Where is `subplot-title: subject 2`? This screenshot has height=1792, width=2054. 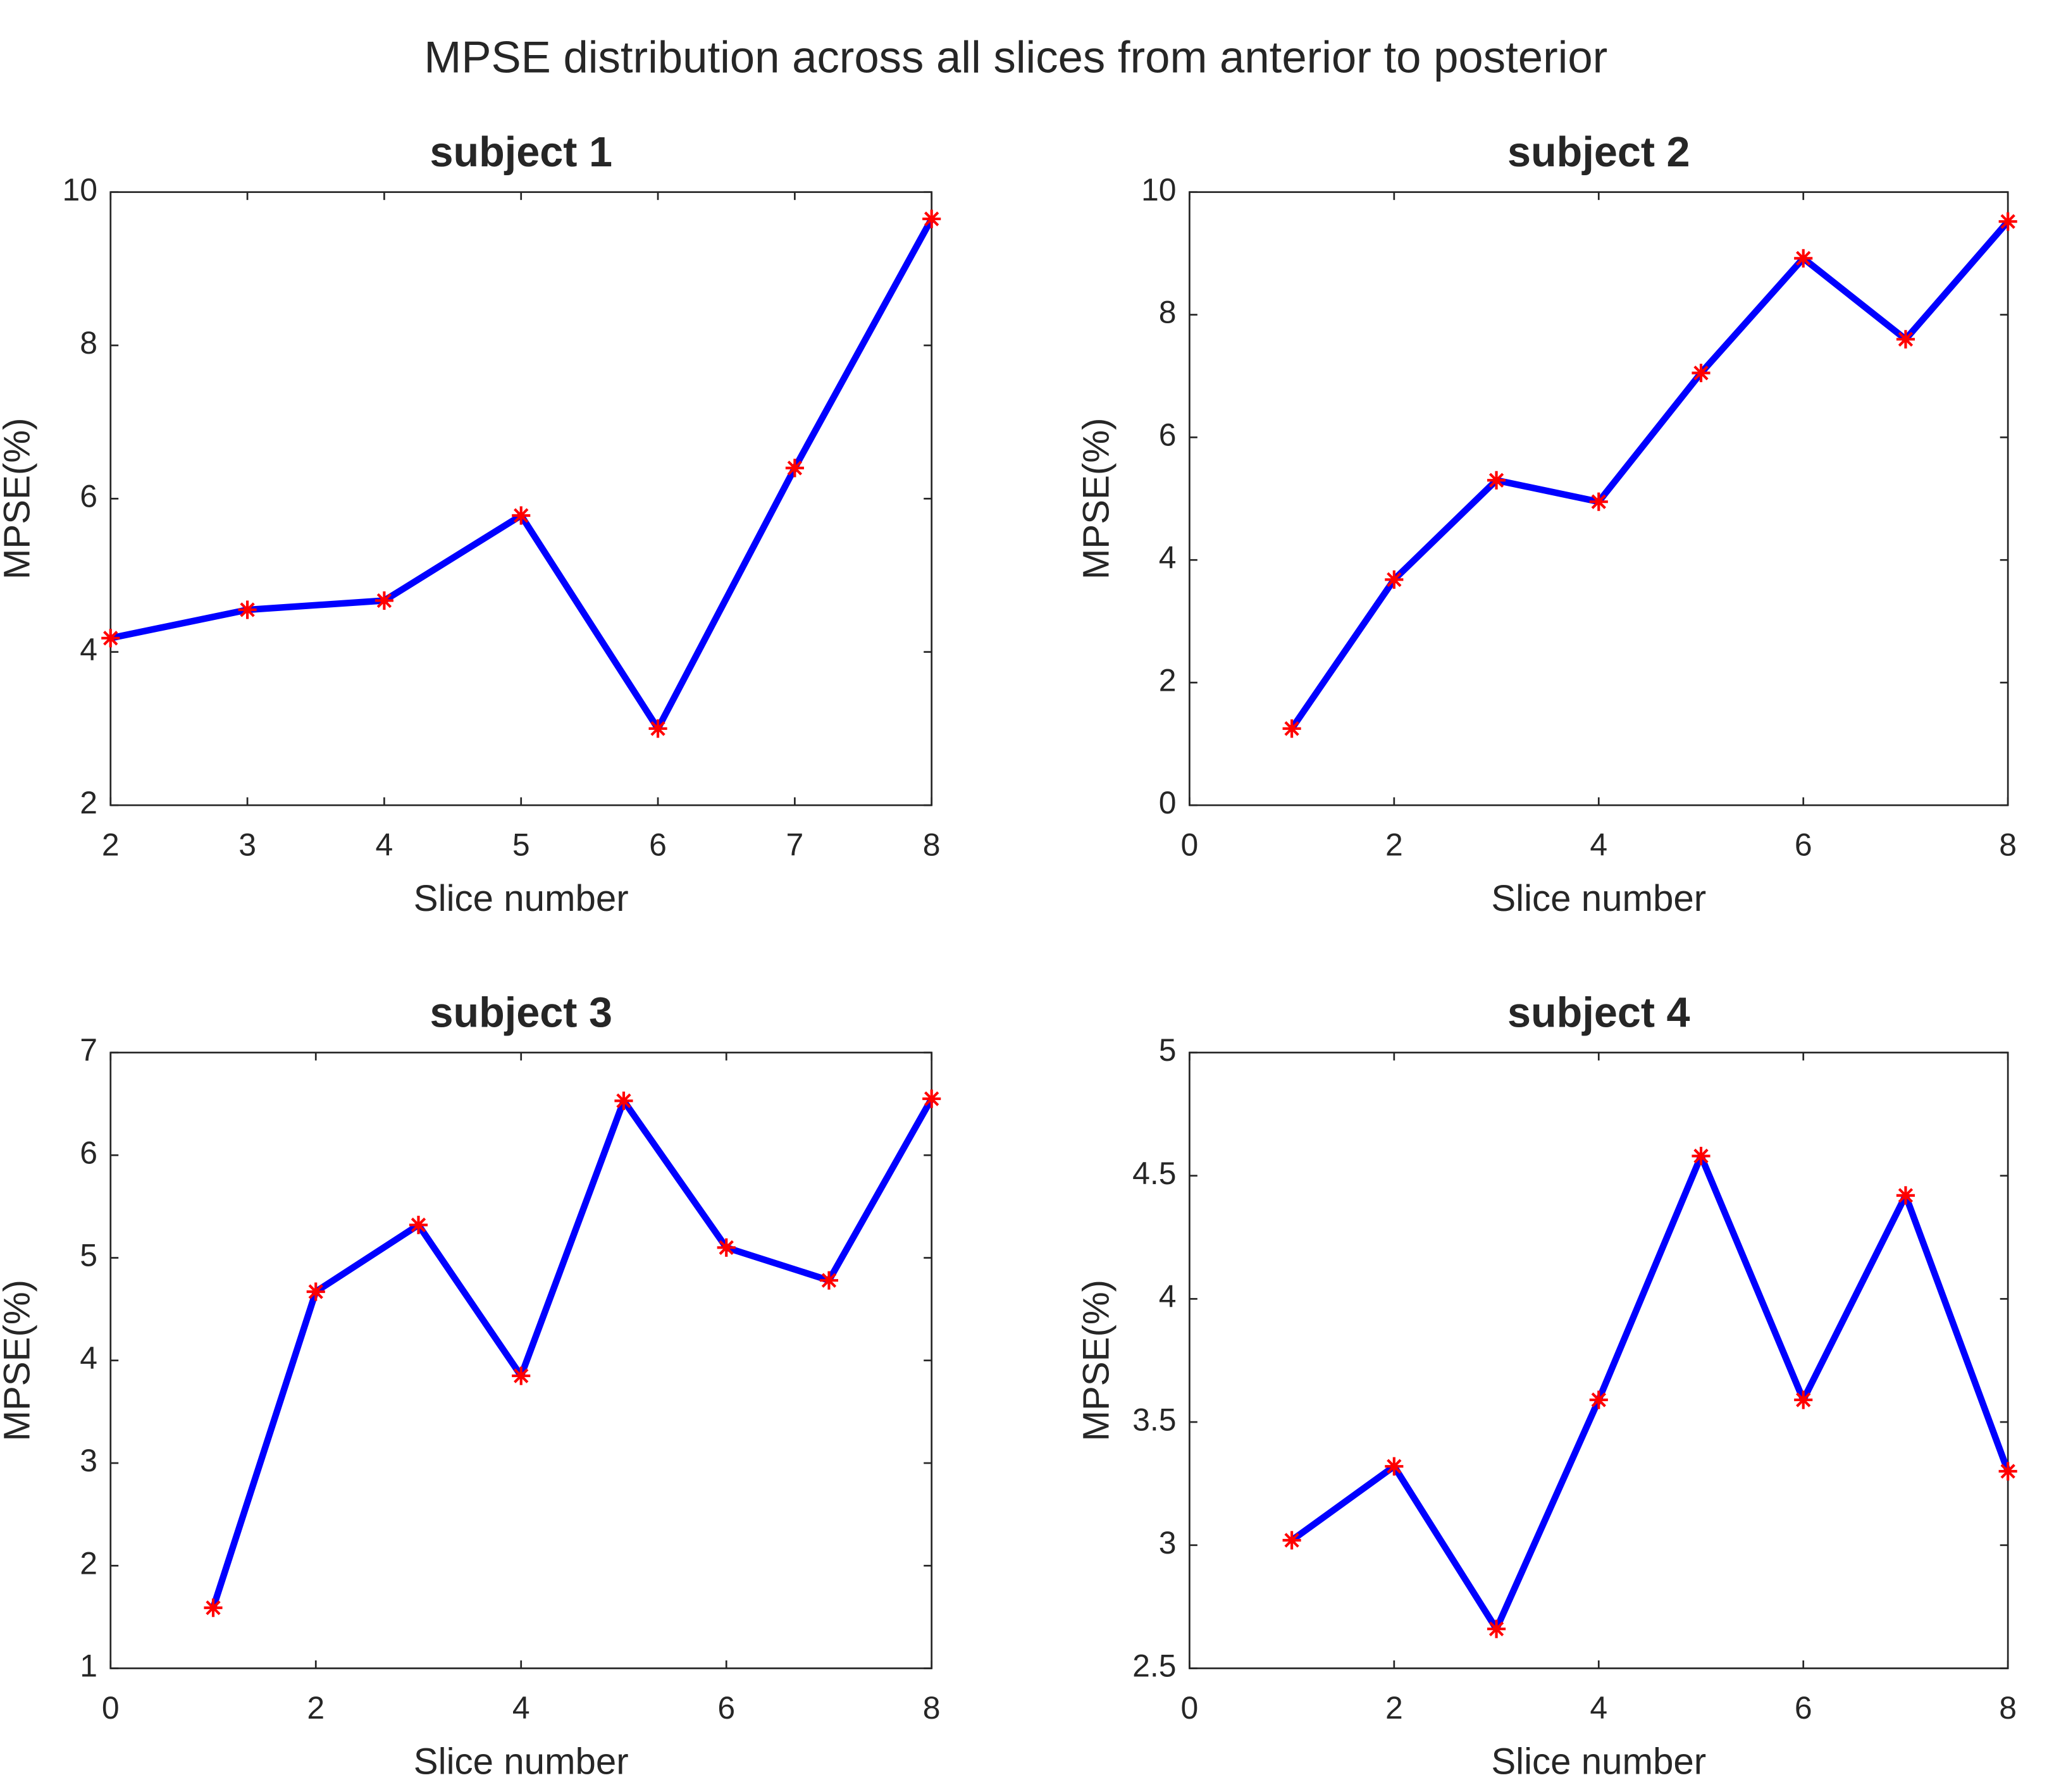
subplot-title: subject 2 is located at coordinates (1598, 152).